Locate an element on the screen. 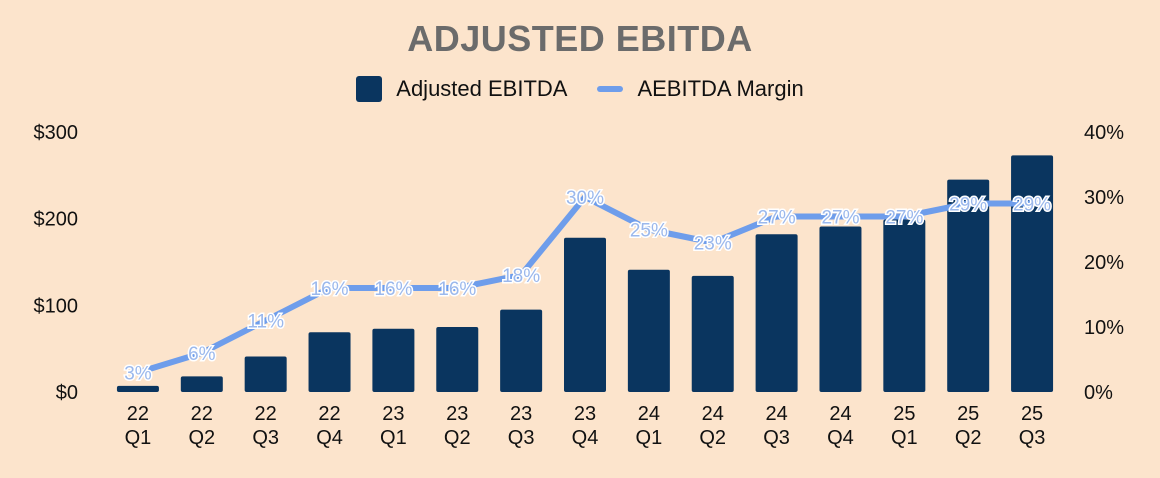 This screenshot has width=1160, height=478. right-axis-tick-label: 20% is located at coordinates (1104, 263).